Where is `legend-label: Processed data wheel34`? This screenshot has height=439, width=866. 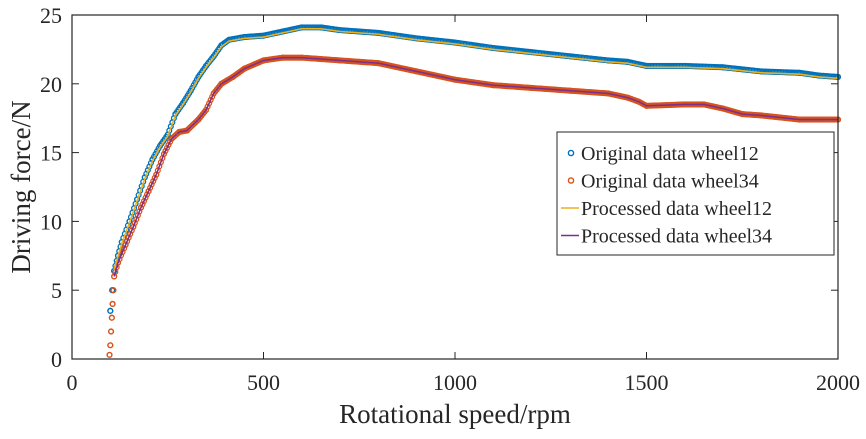 legend-label: Processed data wheel34 is located at coordinates (676, 237).